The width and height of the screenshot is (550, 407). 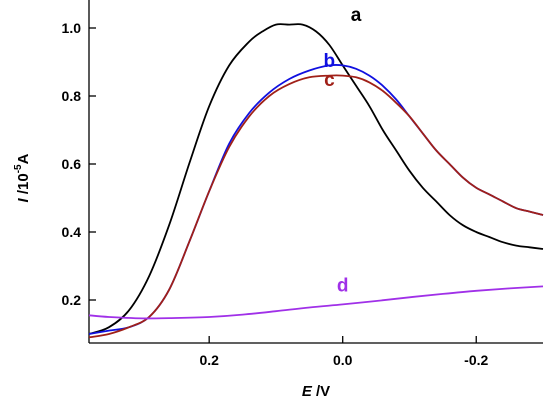 What do you see at coordinates (476, 360) in the screenshot?
I see `x-tick-label: -0.2` at bounding box center [476, 360].